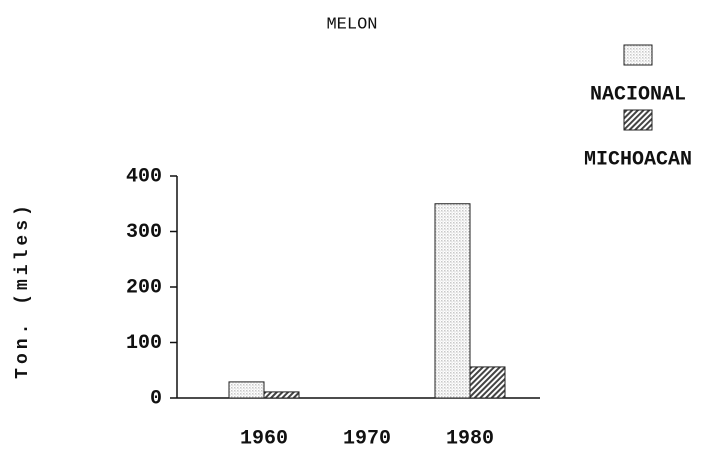  What do you see at coordinates (144, 287) in the screenshot?
I see `y-tick-label: 200` at bounding box center [144, 287].